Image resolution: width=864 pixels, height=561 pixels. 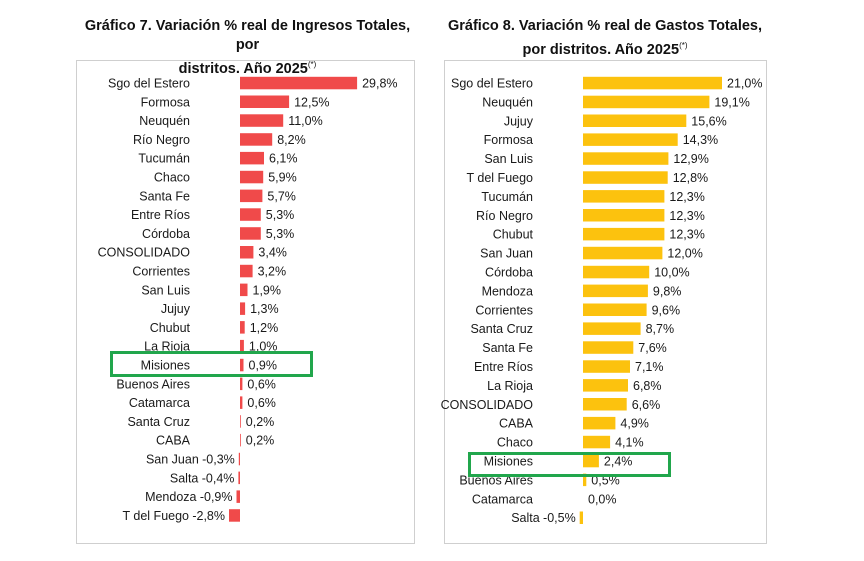 What do you see at coordinates (624, 196) in the screenshot?
I see `bar-tucumán` at bounding box center [624, 196].